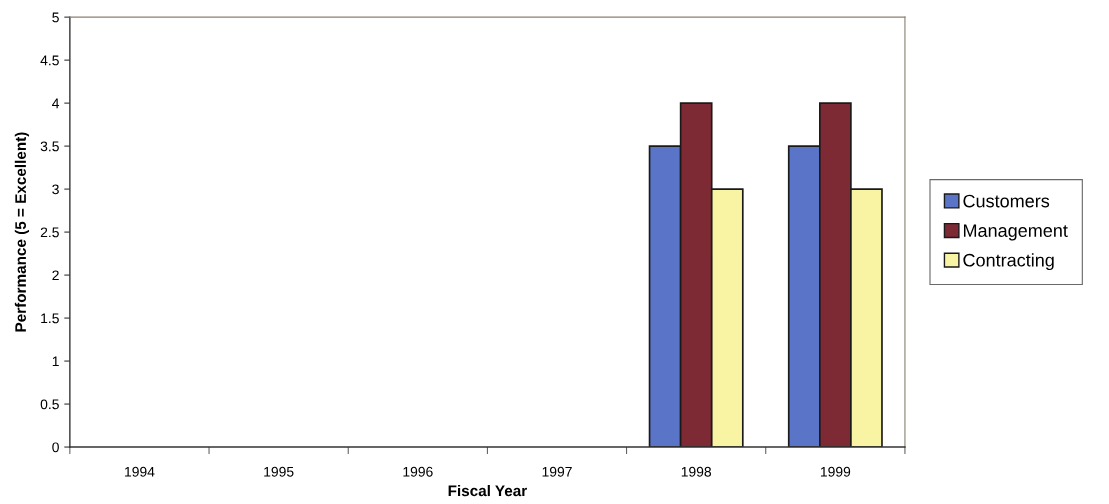 The height and width of the screenshot is (504, 1109). I want to click on y-tick-label: 3, so click(55, 189).